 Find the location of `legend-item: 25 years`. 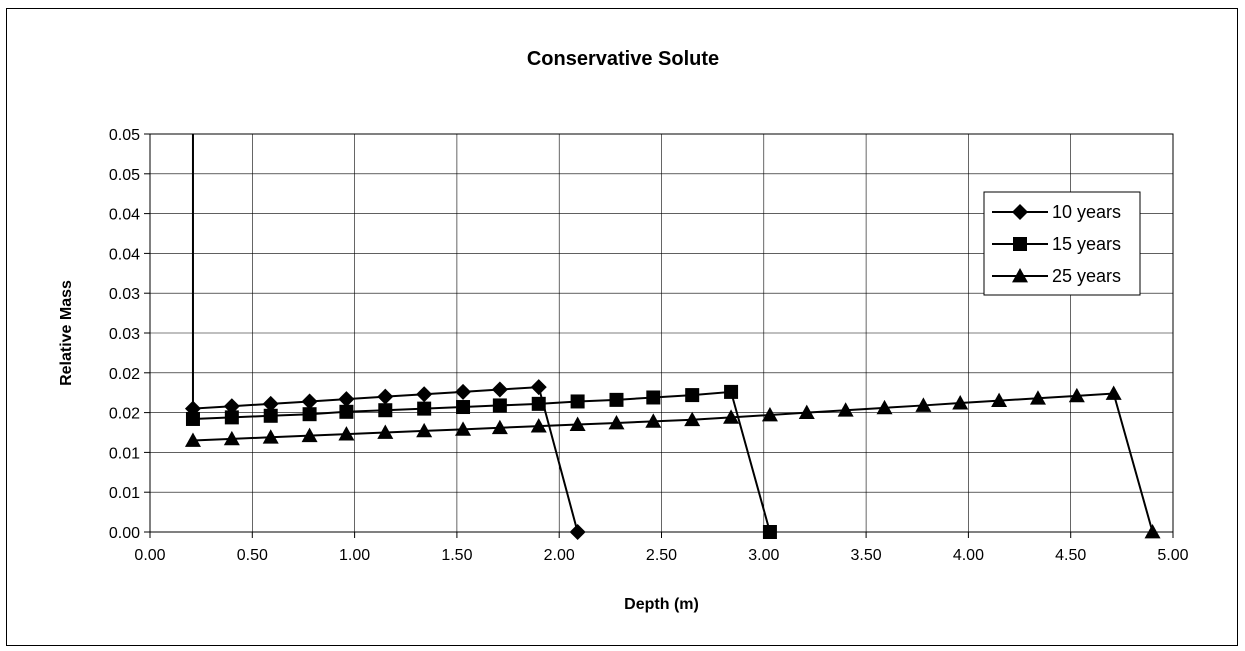

legend-item: 25 years is located at coordinates (1056, 276).